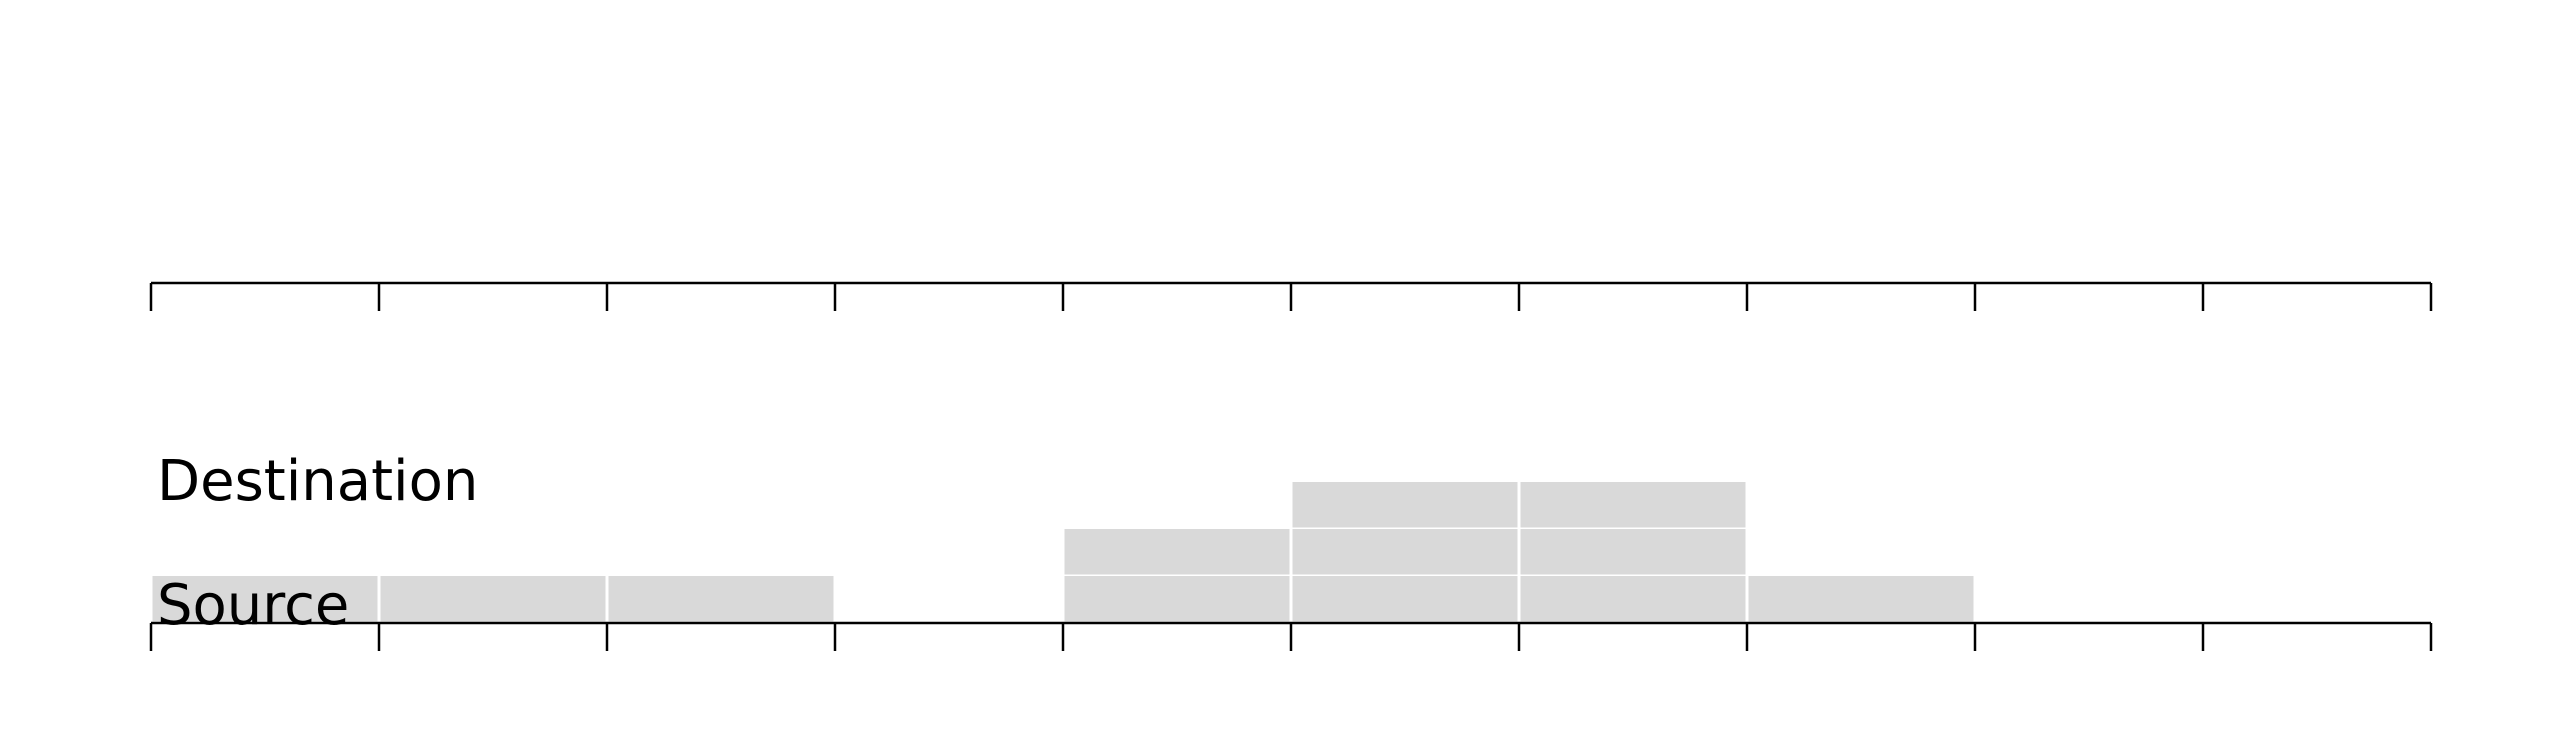 This screenshot has height=742, width=2560. I want to click on destination-label: Destination, so click(317, 481).